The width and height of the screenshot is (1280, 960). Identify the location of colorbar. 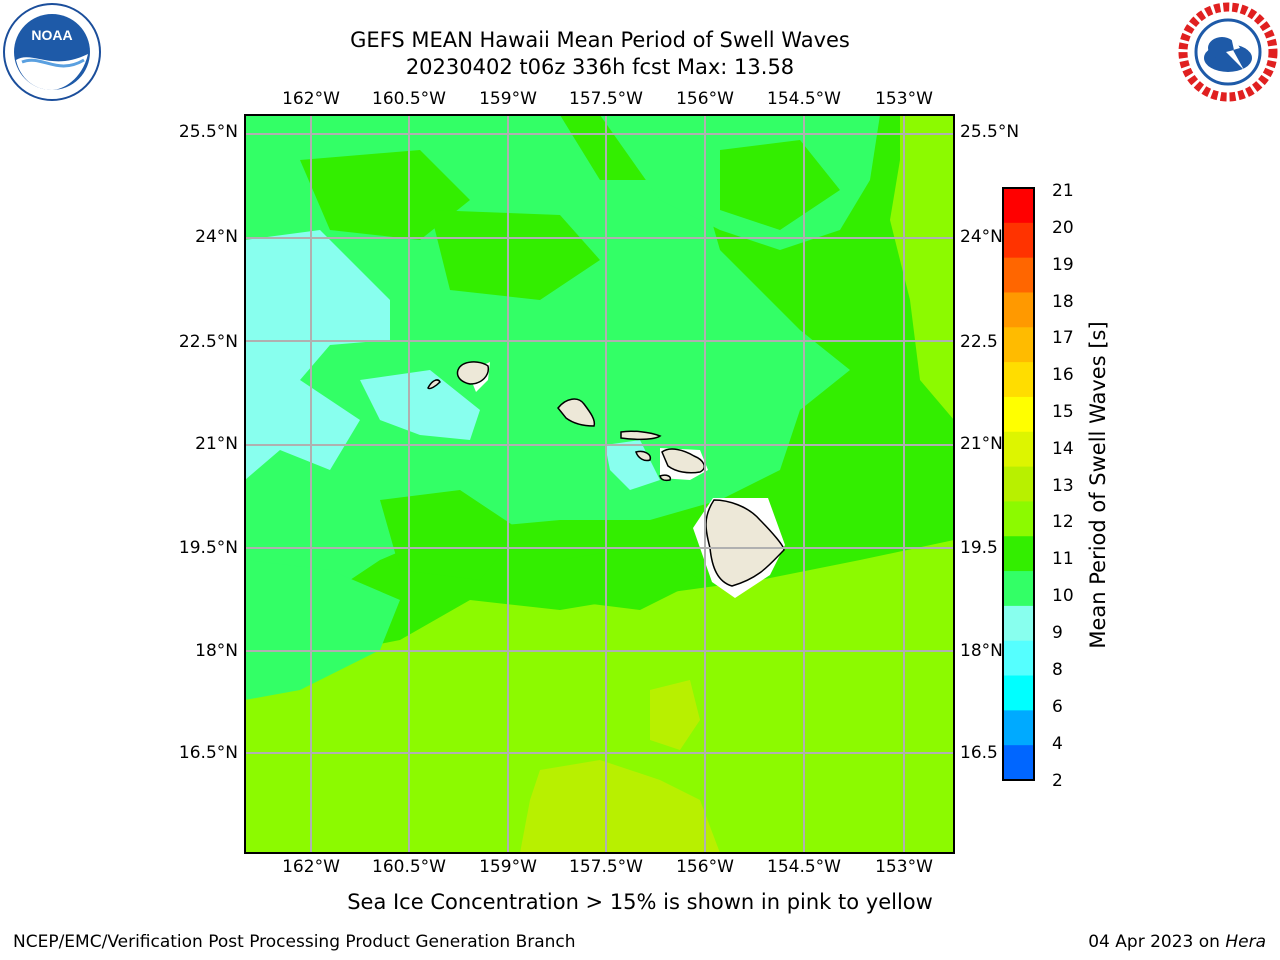
(1018, 484).